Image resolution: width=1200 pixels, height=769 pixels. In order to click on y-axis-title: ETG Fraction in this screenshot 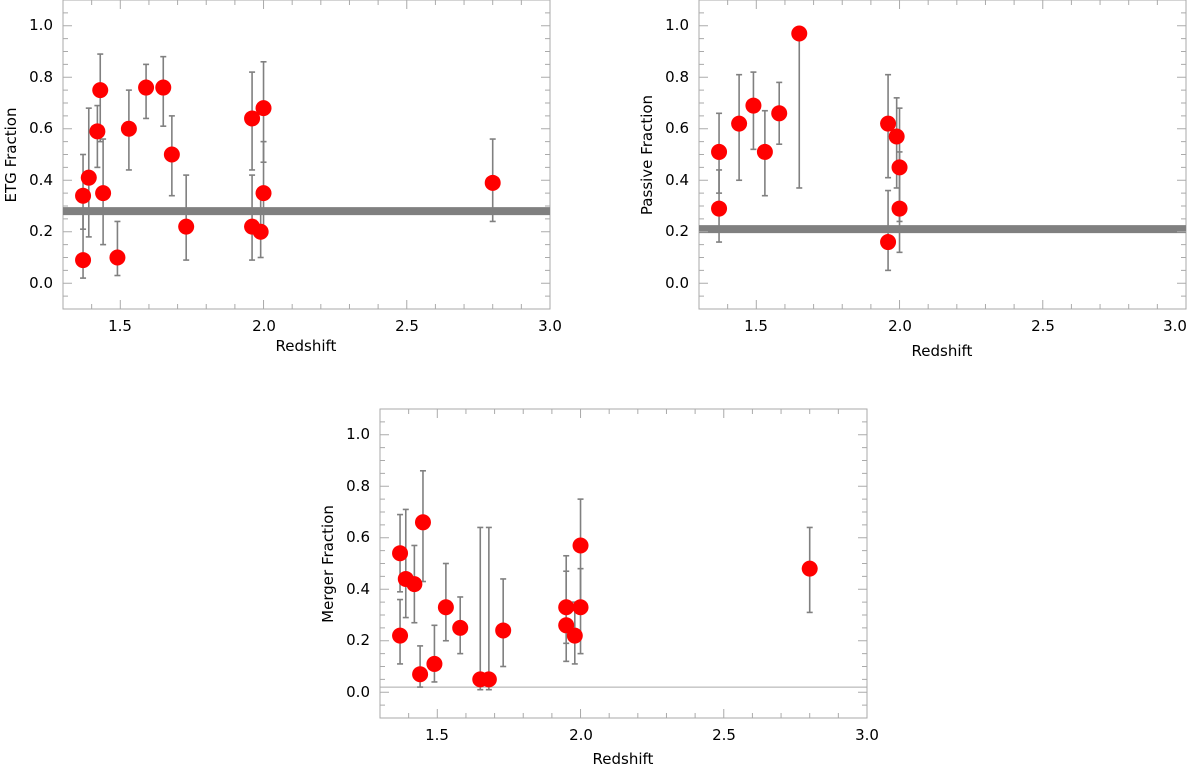, I will do `click(11, 155)`.